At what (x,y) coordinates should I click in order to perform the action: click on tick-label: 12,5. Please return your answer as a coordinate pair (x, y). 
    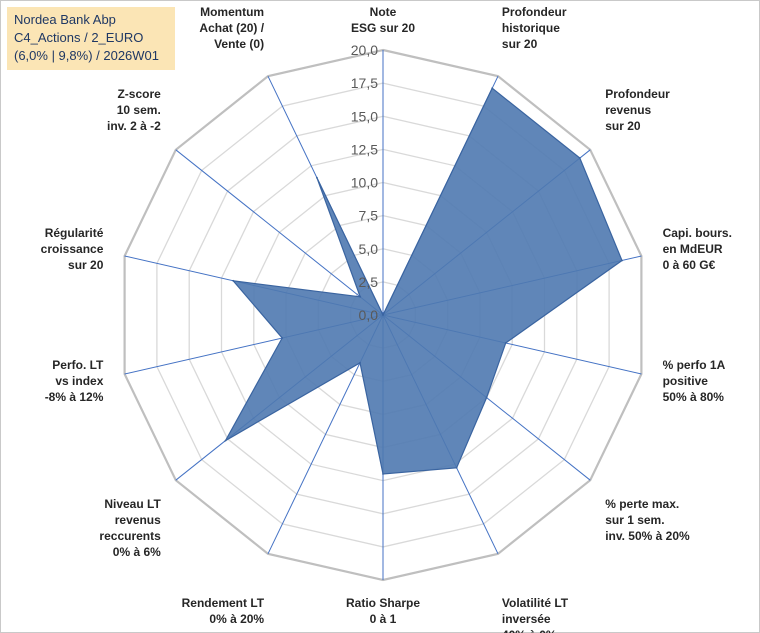
    Looking at the image, I should click on (364, 149).